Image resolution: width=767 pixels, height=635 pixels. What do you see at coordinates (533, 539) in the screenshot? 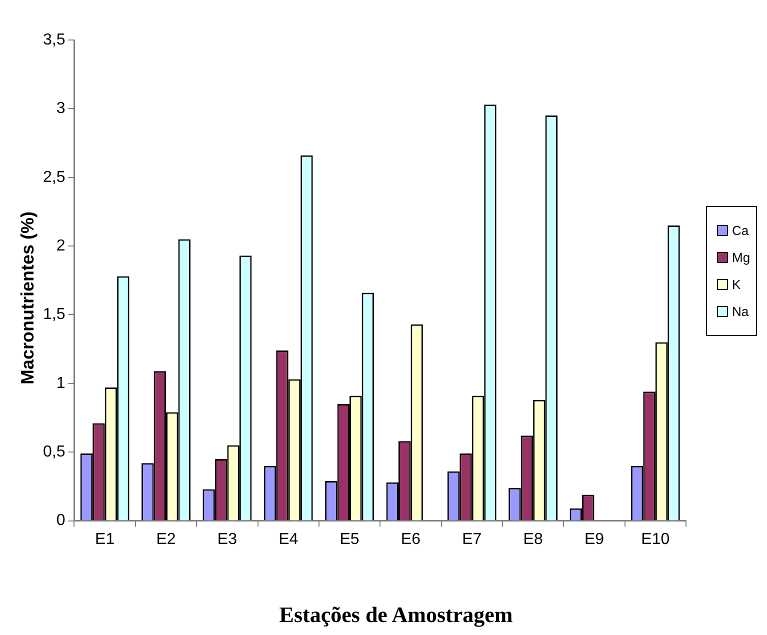
I see `x-tick-label: E8` at bounding box center [533, 539].